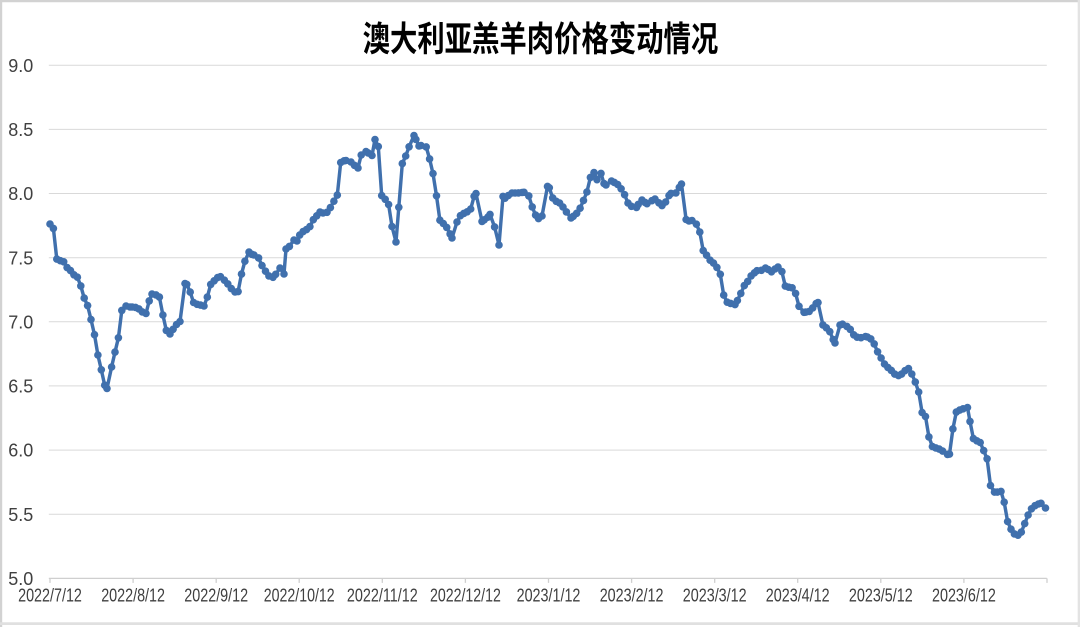 This screenshot has height=632, width=1080. What do you see at coordinates (20, 386) in the screenshot?
I see `svg-text: 6.5` at bounding box center [20, 386].